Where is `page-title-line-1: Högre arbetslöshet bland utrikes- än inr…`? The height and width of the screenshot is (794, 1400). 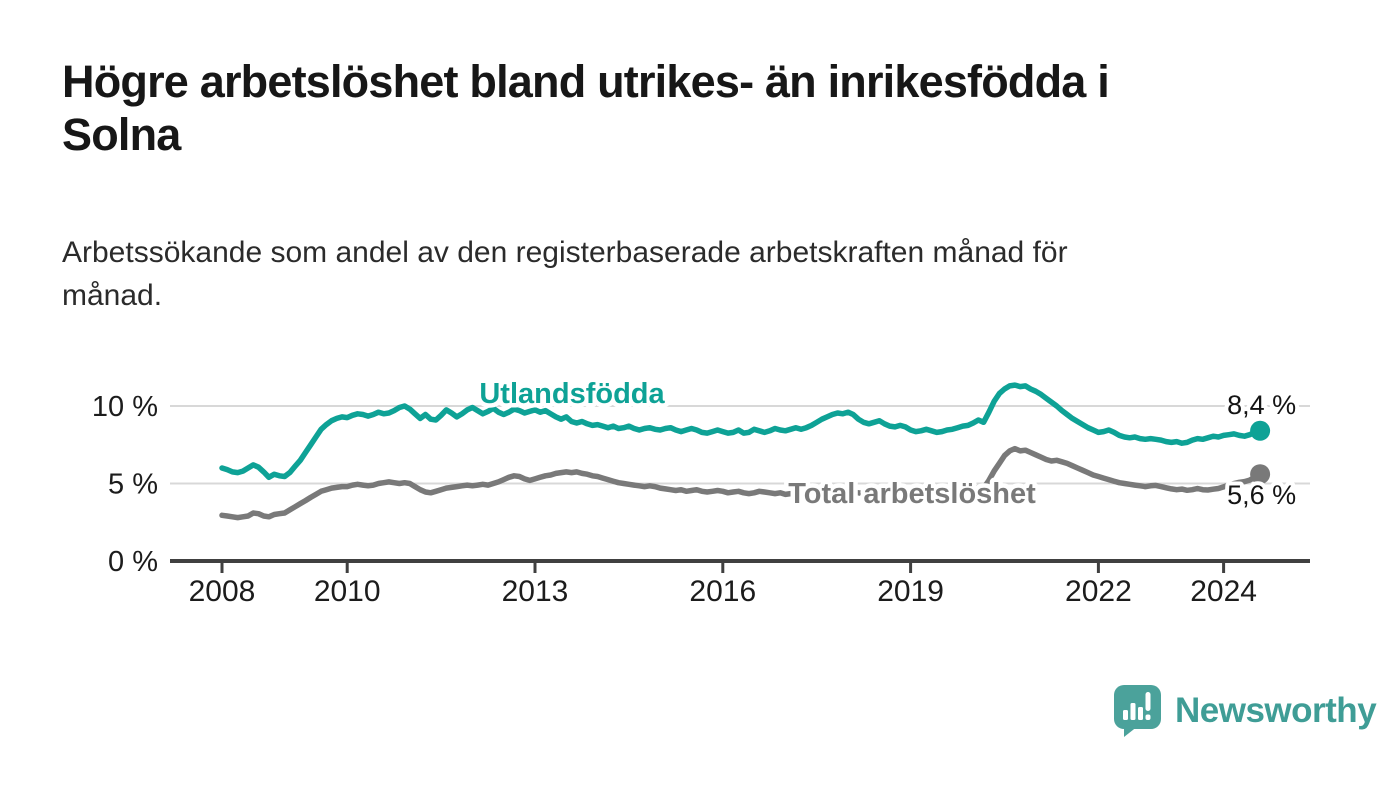
page-title-line-1: Högre arbetslöshet bland utrikes- än inr… is located at coordinates (586, 81).